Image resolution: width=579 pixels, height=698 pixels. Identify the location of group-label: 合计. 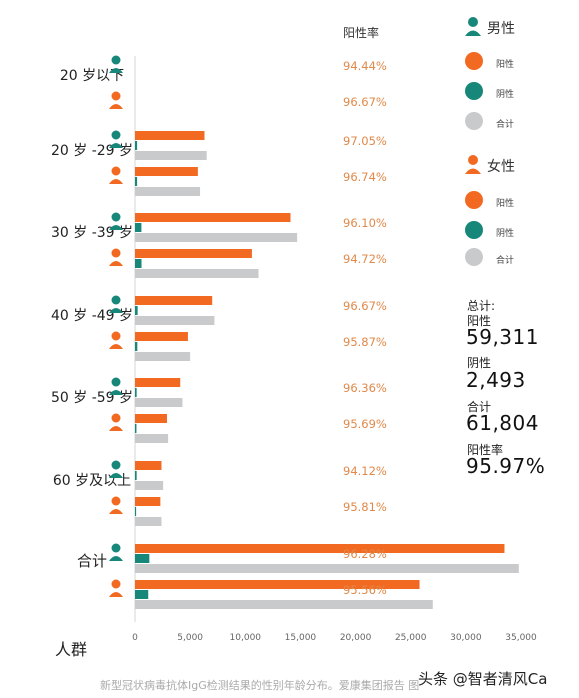
(92, 561).